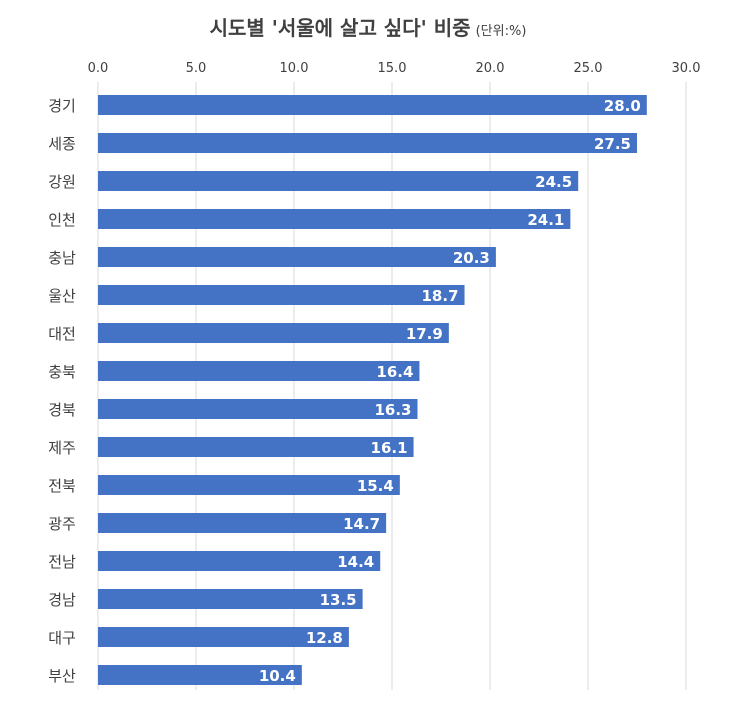 The image size is (736, 710). I want to click on category-label: 전북, so click(62, 486).